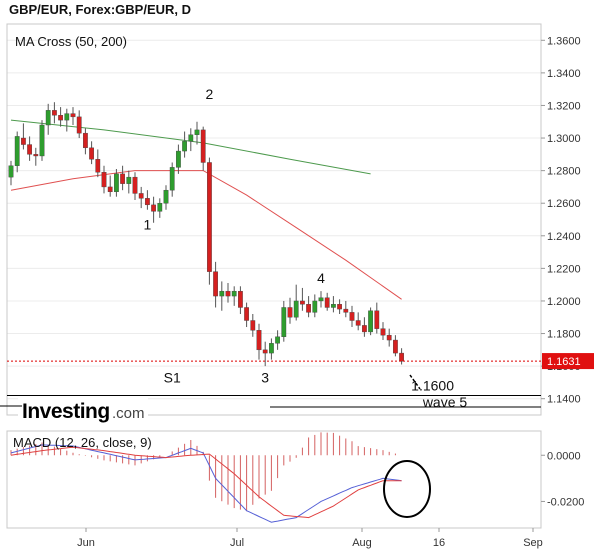 The width and height of the screenshot is (598, 554). I want to click on signal-line, so click(206, 482).